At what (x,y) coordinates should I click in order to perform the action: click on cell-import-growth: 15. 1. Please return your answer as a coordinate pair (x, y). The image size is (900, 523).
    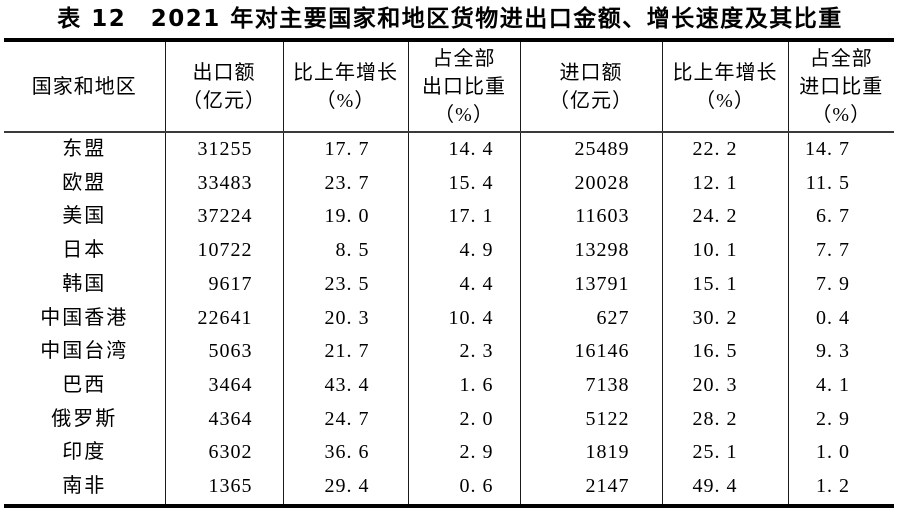
    Looking at the image, I should click on (724, 284).